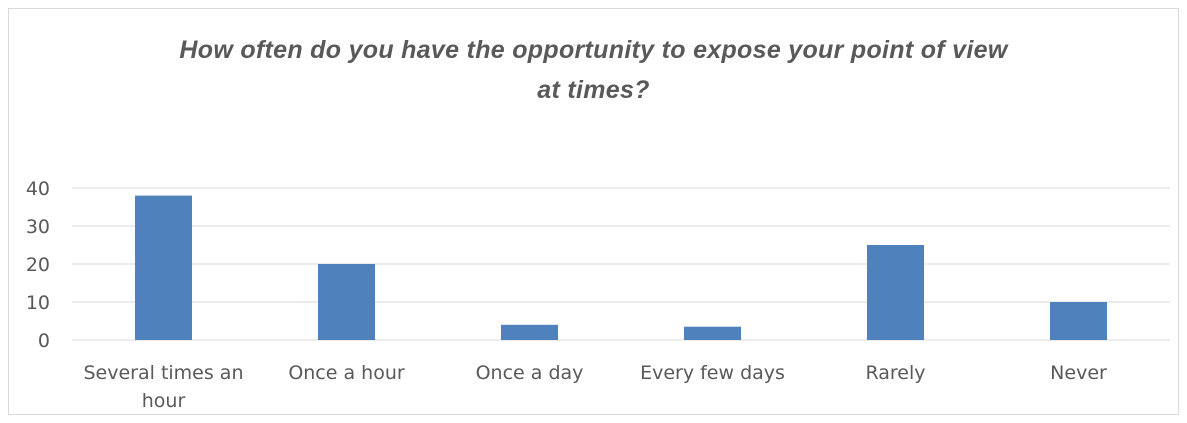 The height and width of the screenshot is (423, 1187). I want to click on x-category-label: Never, so click(1078, 373).